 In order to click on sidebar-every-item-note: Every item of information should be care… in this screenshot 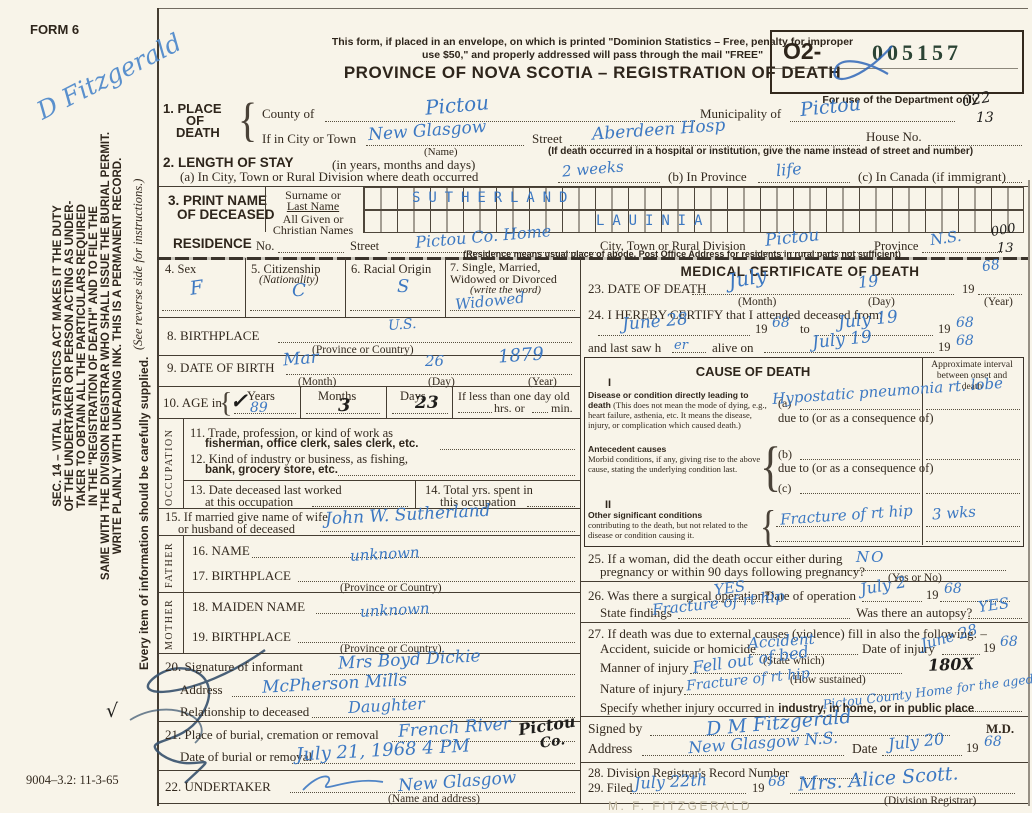, I will do `click(144, 513)`.